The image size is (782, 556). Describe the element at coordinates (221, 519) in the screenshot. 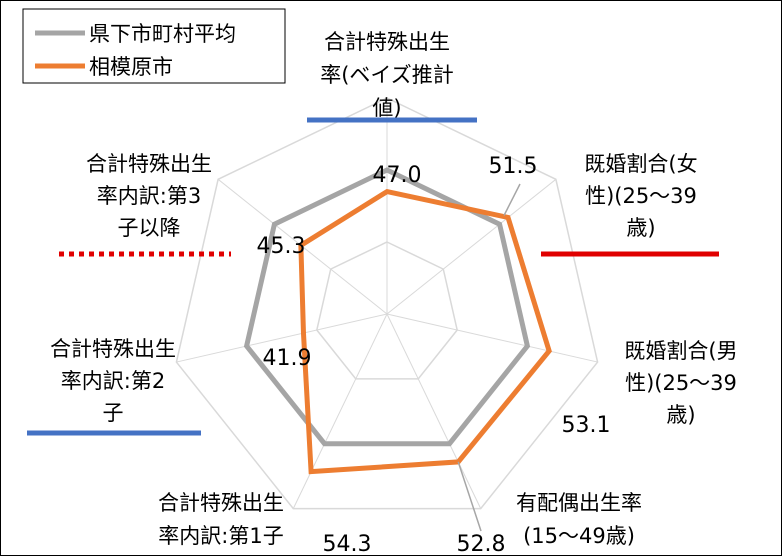

I see `axis-label-4: 合計特殊出生率内訳:第1子` at that location.